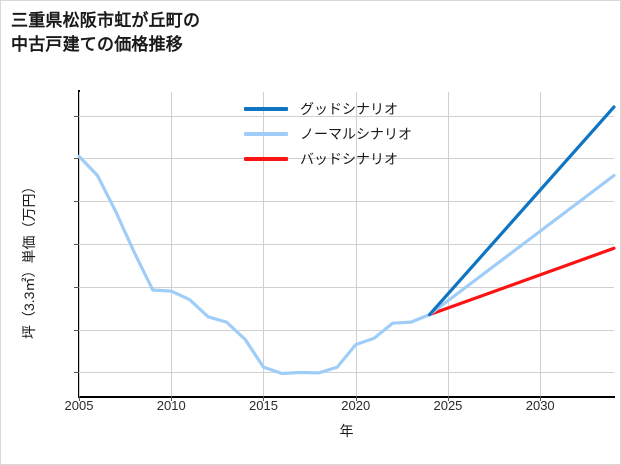 The width and height of the screenshot is (621, 465). I want to click on legend-item-label: ノーマルシナリオ, so click(356, 133).